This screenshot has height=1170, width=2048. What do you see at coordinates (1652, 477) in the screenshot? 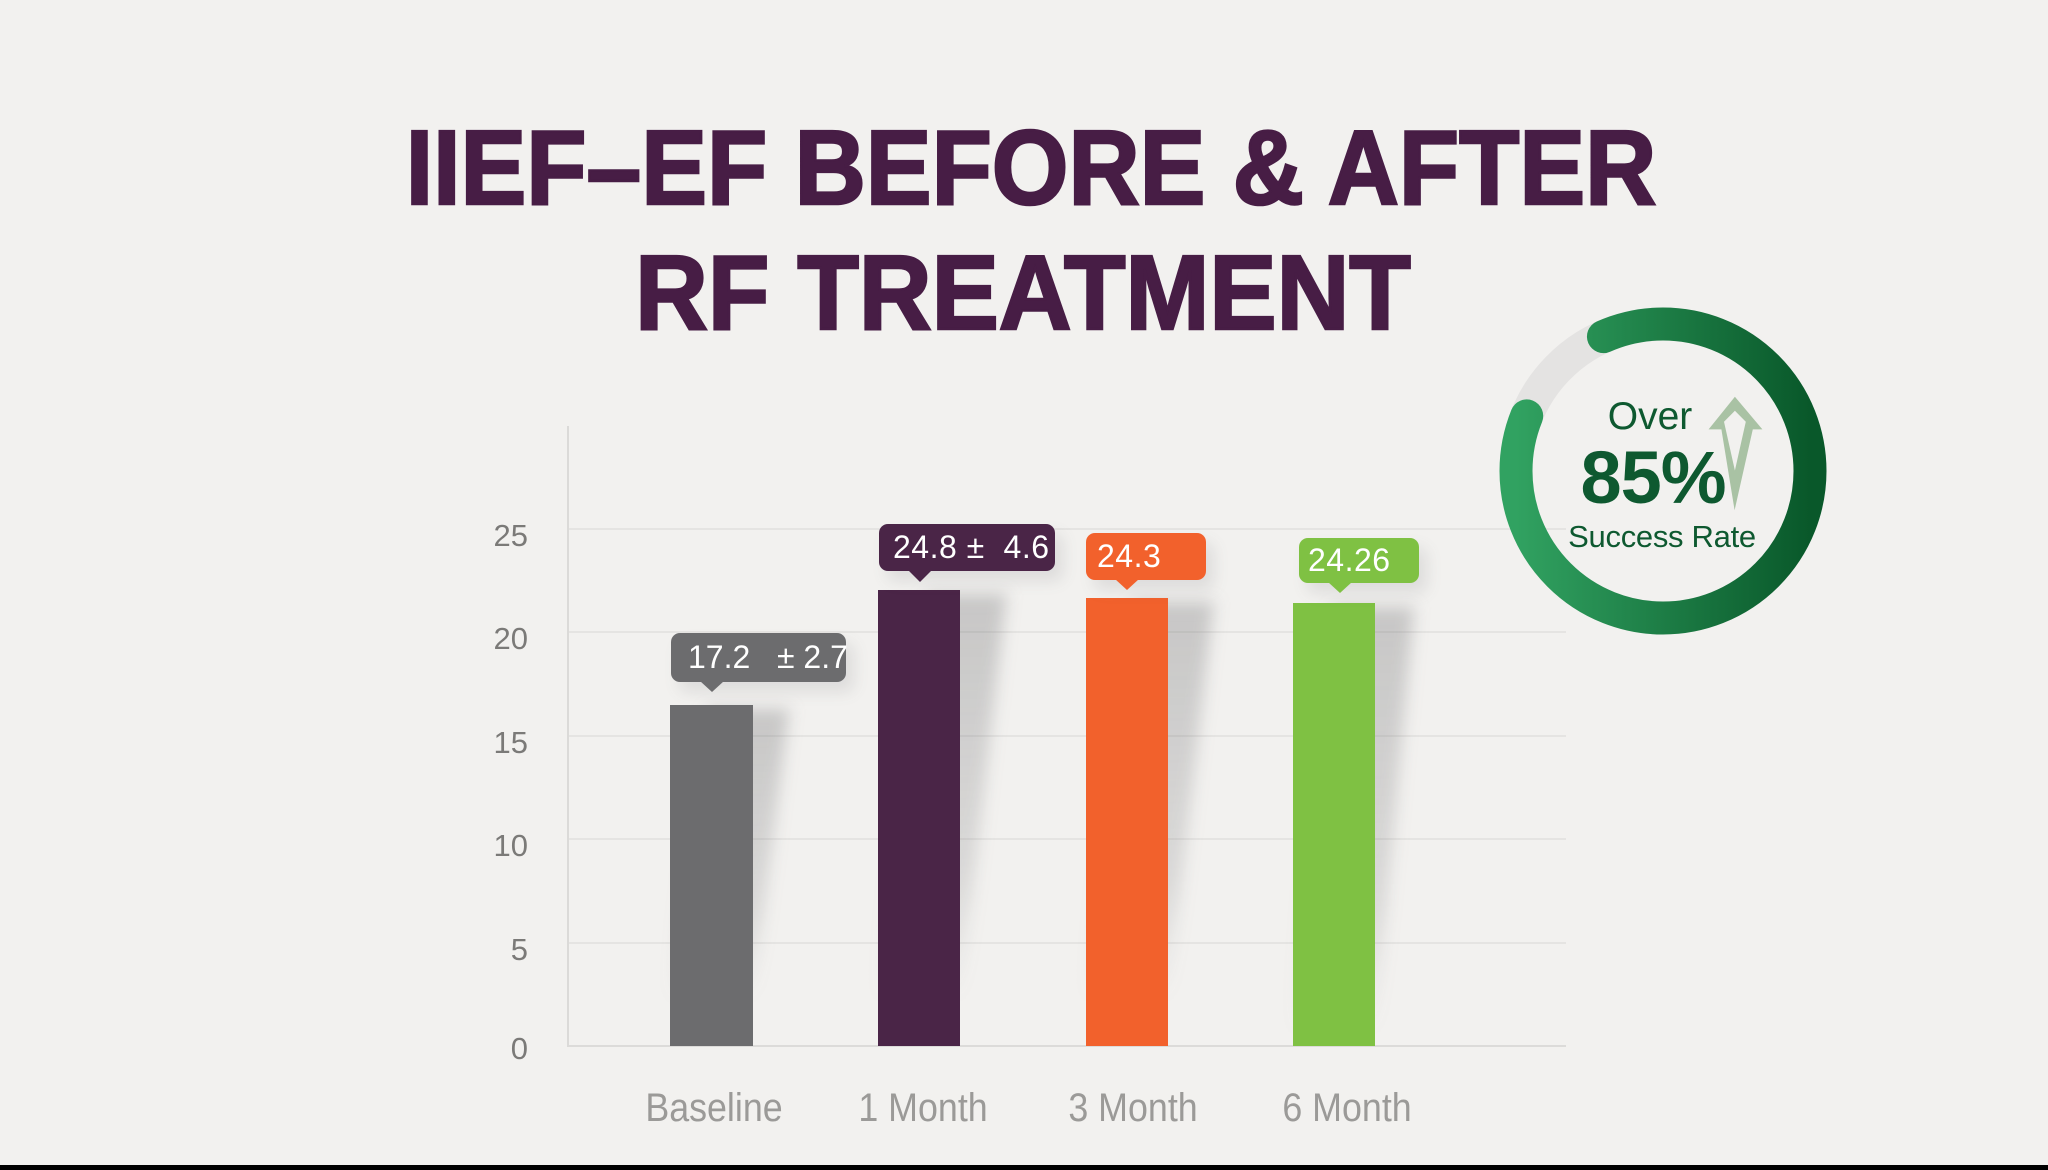
I see `svg-text: 85%` at bounding box center [1652, 477].